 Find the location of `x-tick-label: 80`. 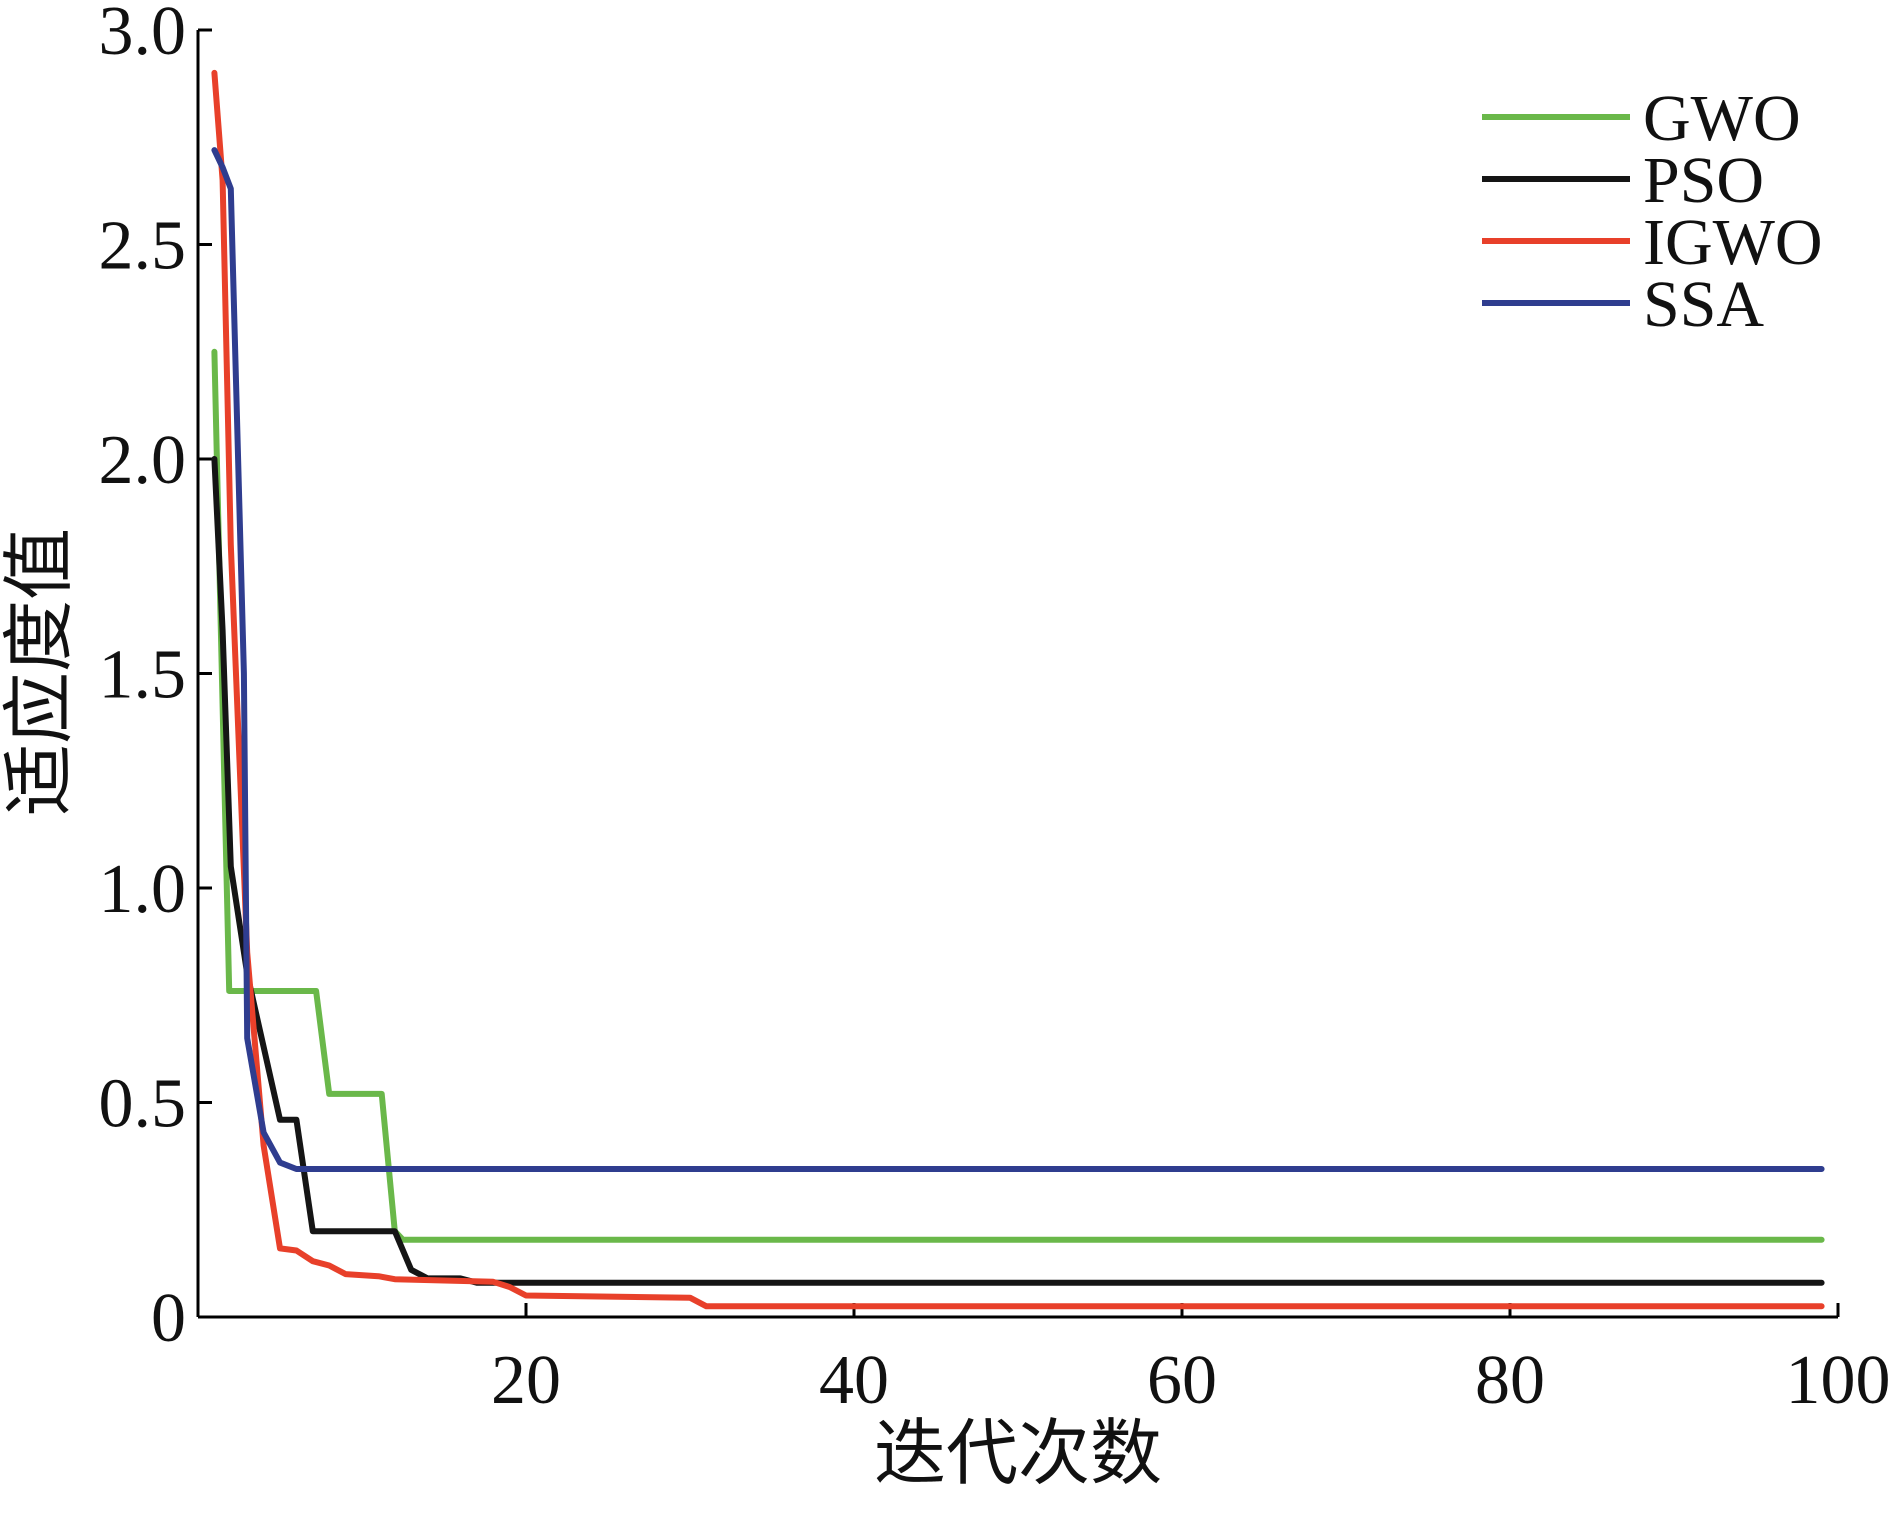

x-tick-label: 80 is located at coordinates (1510, 1380).